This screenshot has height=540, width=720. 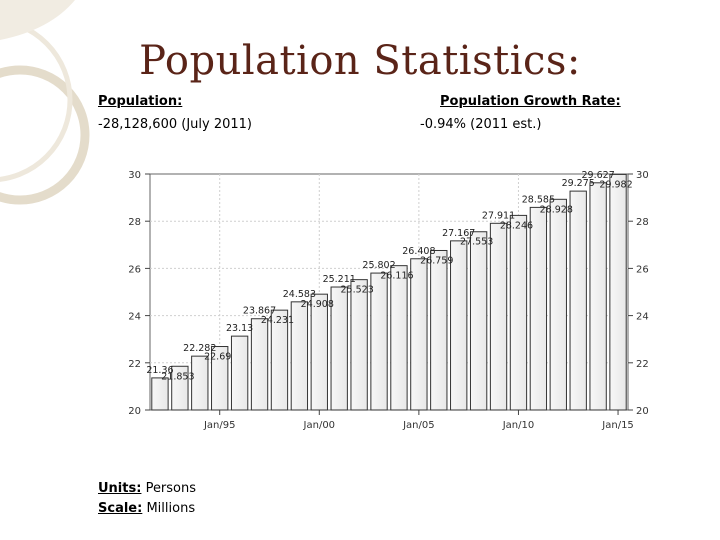 I want to click on data-label: 23.13, so click(x=239, y=328).